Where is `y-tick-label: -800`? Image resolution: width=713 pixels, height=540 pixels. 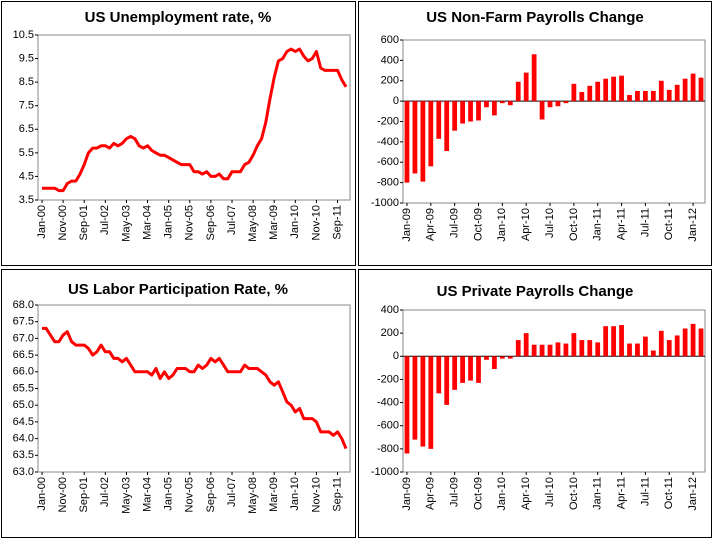
y-tick-label: -800 is located at coordinates (388, 449).